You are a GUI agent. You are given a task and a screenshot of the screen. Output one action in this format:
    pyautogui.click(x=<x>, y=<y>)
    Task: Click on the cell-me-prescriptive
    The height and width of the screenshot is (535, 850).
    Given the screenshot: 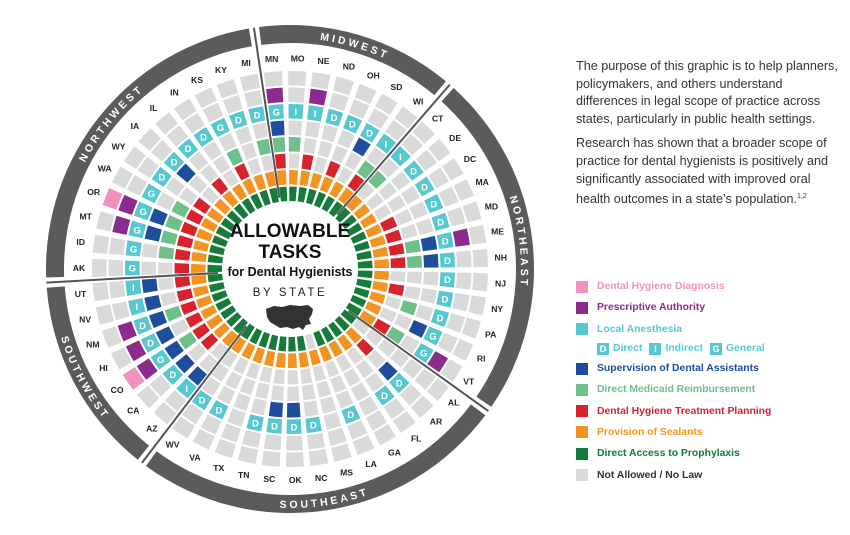 What is the action you would take?
    pyautogui.click(x=461, y=237)
    